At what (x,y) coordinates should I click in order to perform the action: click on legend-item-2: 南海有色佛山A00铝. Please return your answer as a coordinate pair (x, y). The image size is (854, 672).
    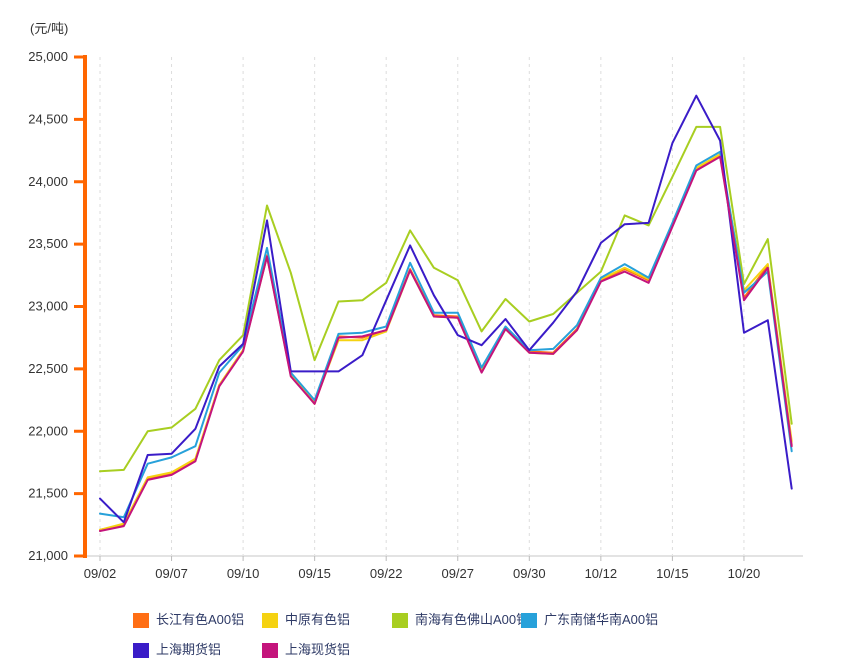
    Looking at the image, I should click on (460, 620).